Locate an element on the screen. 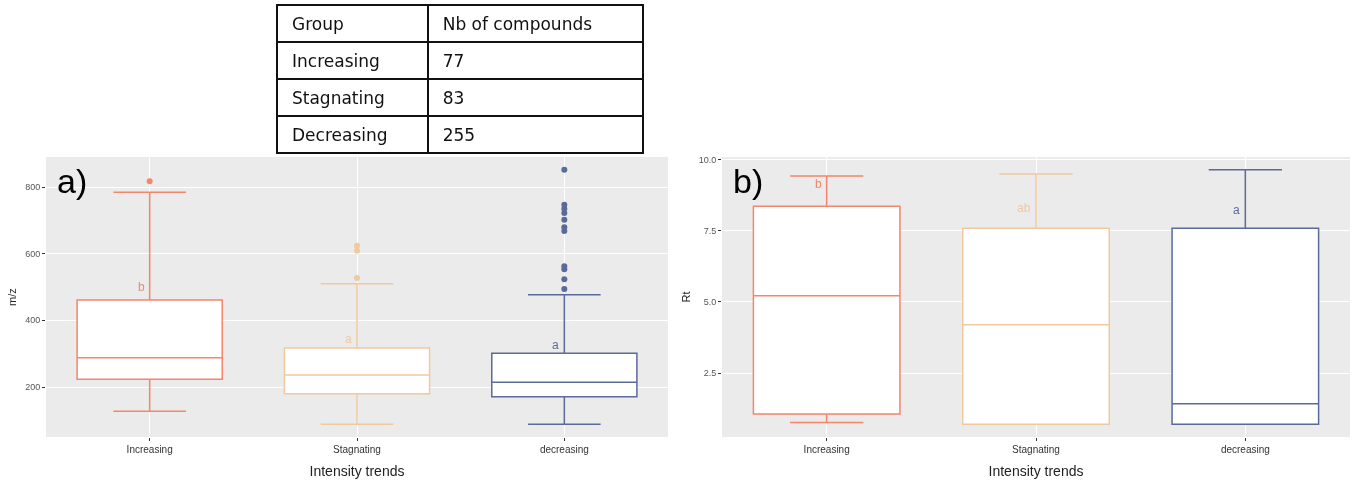 This screenshot has width=1354, height=484. data-label: 83 is located at coordinates (535, 97).